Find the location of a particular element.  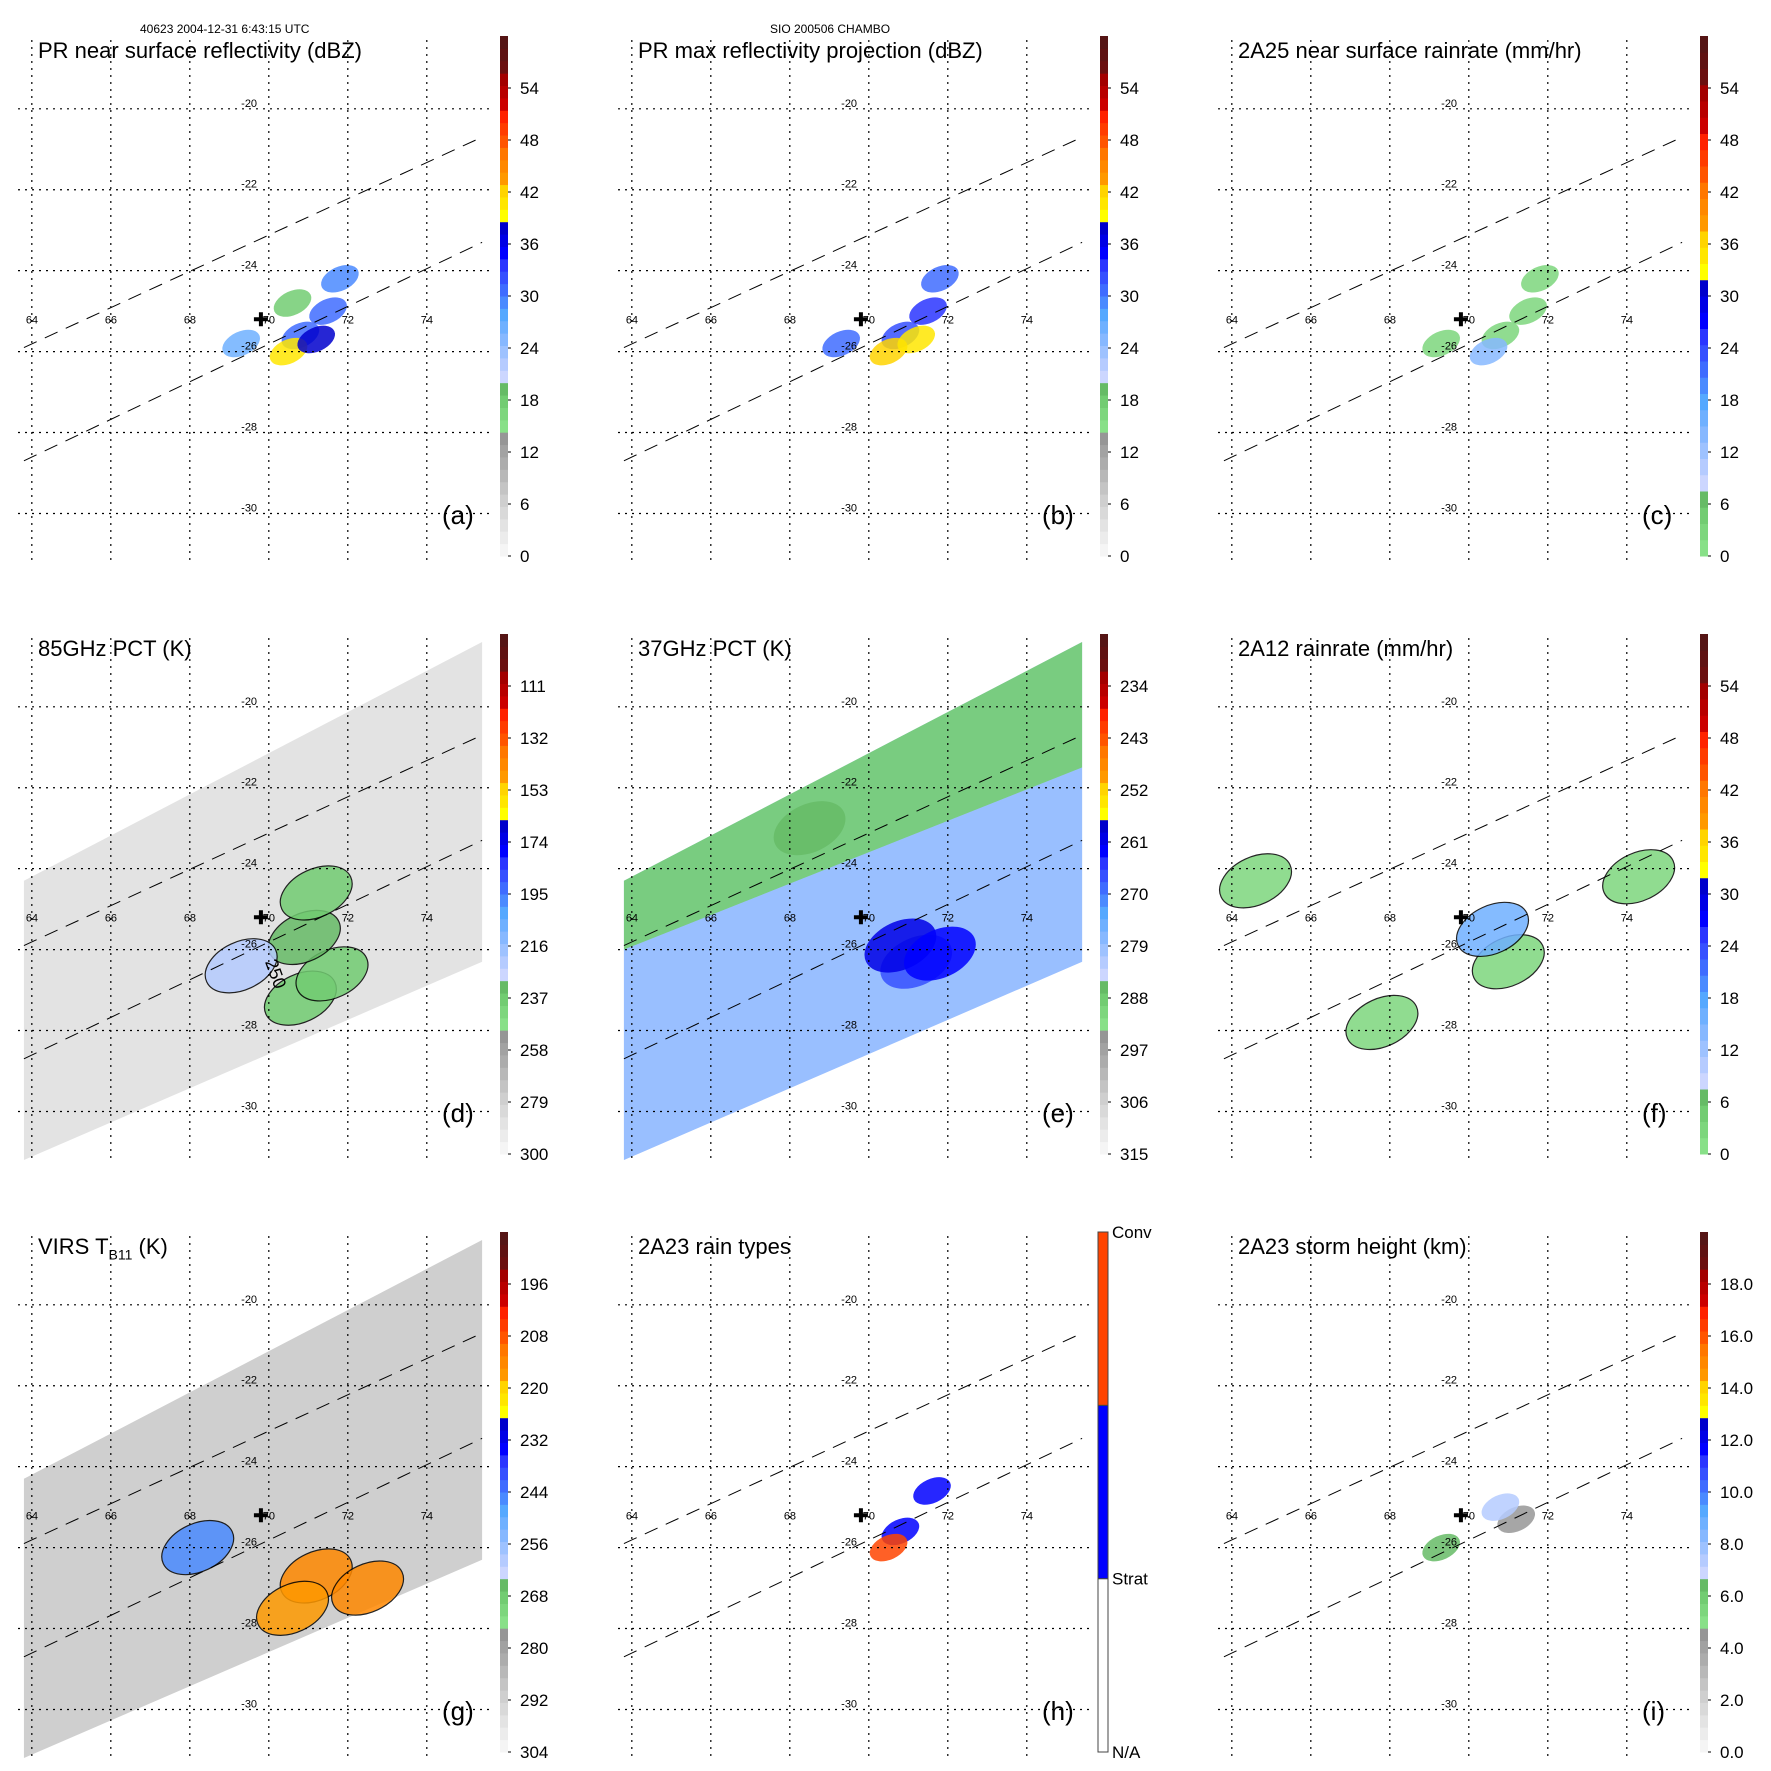

colorbar-tick-label: 4.0 is located at coordinates (1732, 1648).